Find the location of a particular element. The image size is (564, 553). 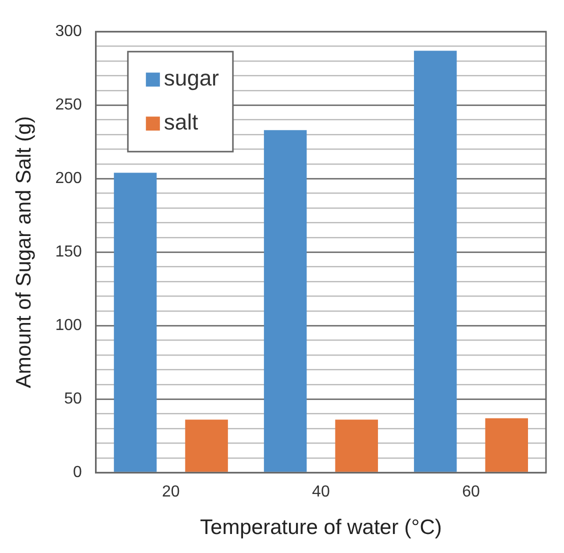

legend-label: sugar is located at coordinates (191, 78).